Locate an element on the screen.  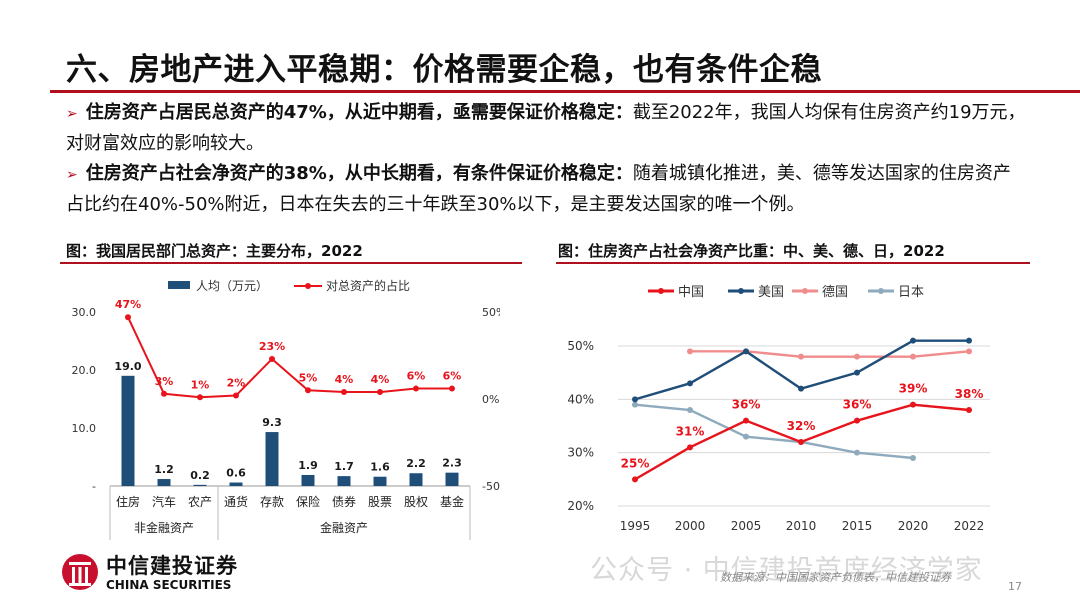
left-axis-tick: - is located at coordinates (94, 486).